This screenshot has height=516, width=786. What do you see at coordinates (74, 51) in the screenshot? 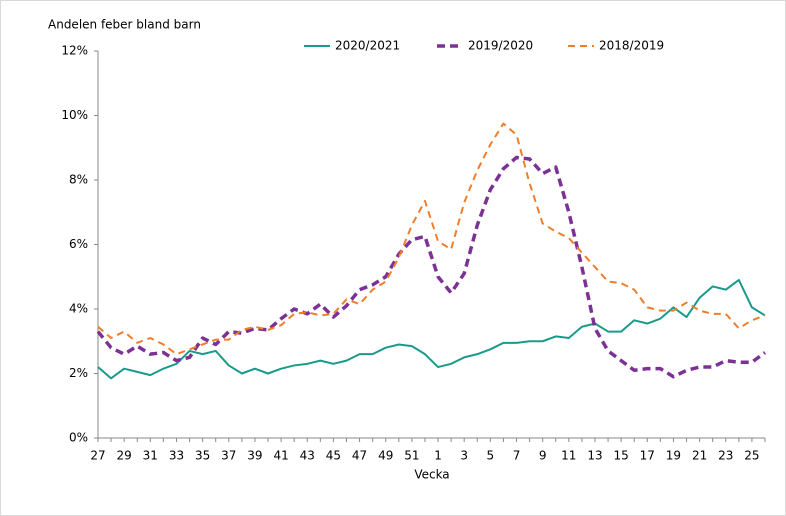
I see `y-tick-label: 12%` at bounding box center [74, 51].